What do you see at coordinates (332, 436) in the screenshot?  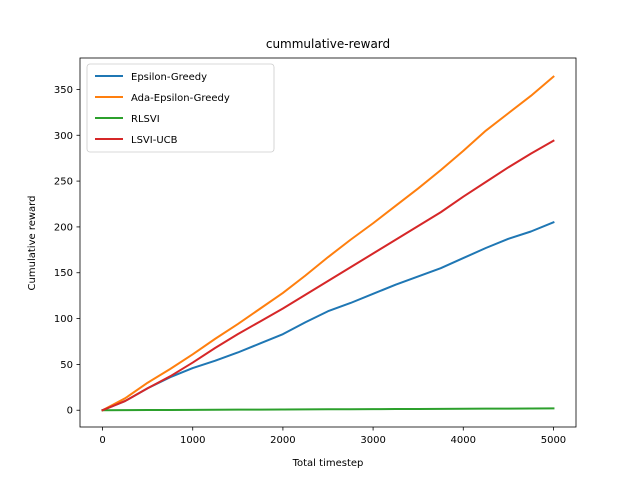 I see `x-axis: 0 1000 2000 3000 4000 5000` at bounding box center [332, 436].